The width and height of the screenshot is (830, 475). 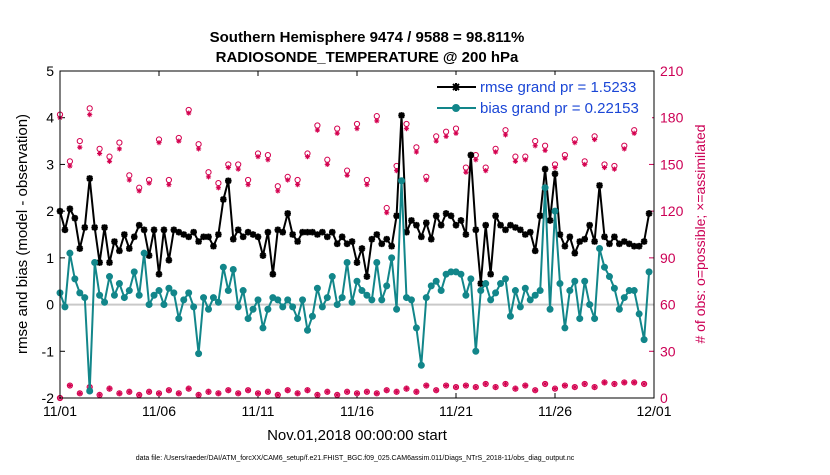 What do you see at coordinates (48, 398) in the screenshot?
I see `y-tick-label: -2` at bounding box center [48, 398].